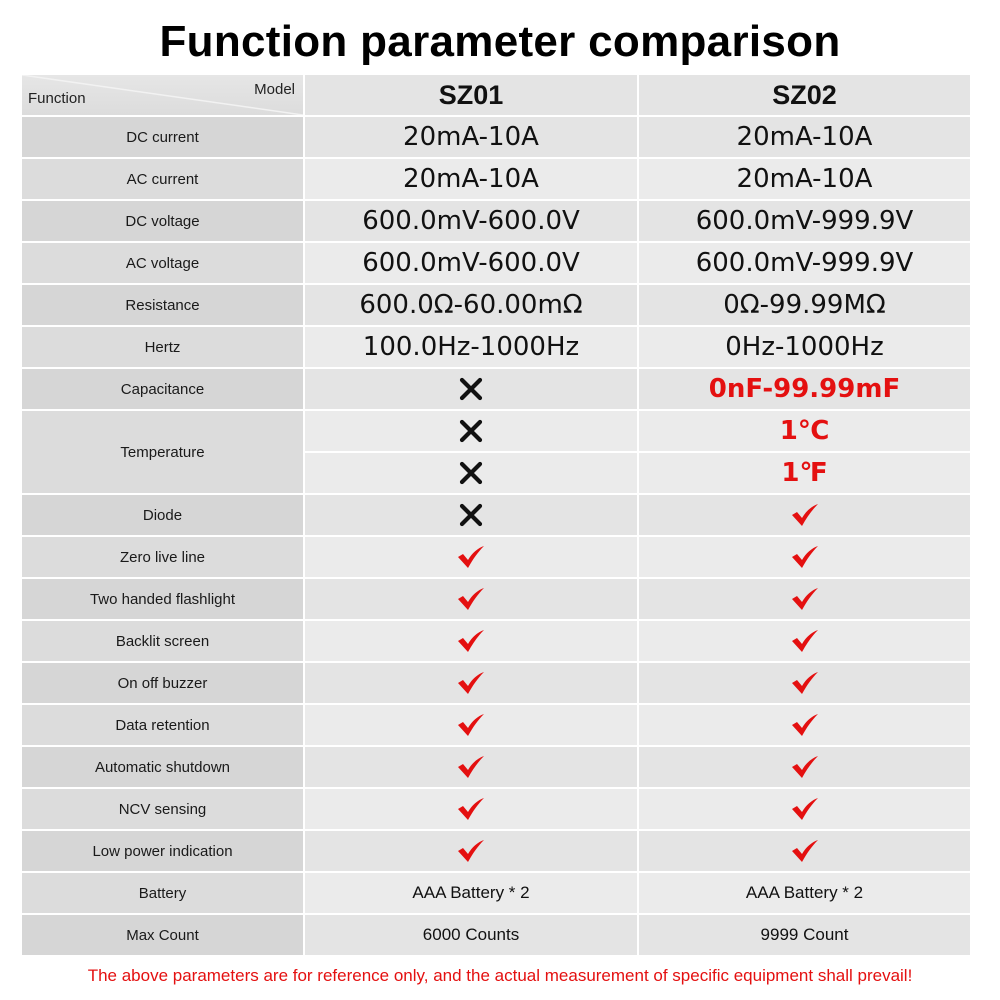 This screenshot has height=1000, width=1000. What do you see at coordinates (162, 389) in the screenshot?
I see `function-label-capacitance: Capacitance` at bounding box center [162, 389].